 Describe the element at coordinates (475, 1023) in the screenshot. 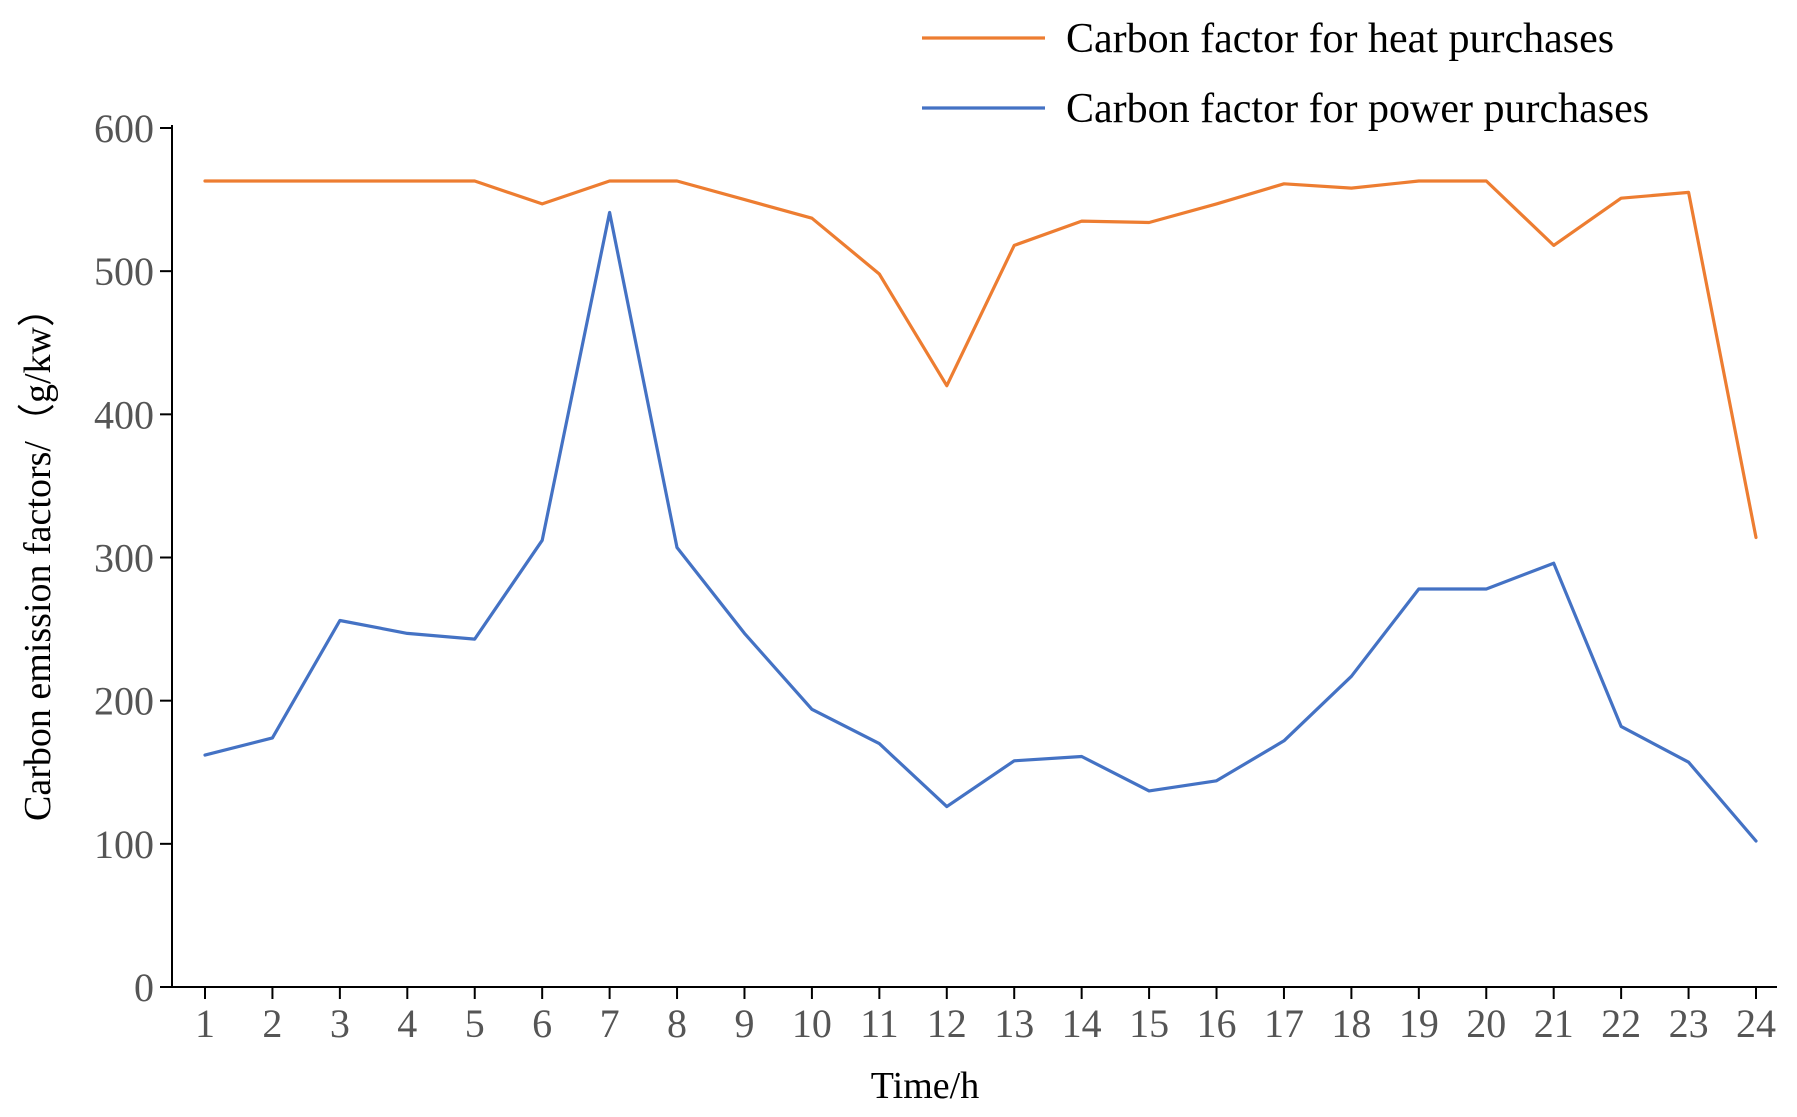

I see `x-tick-label: 5` at that location.